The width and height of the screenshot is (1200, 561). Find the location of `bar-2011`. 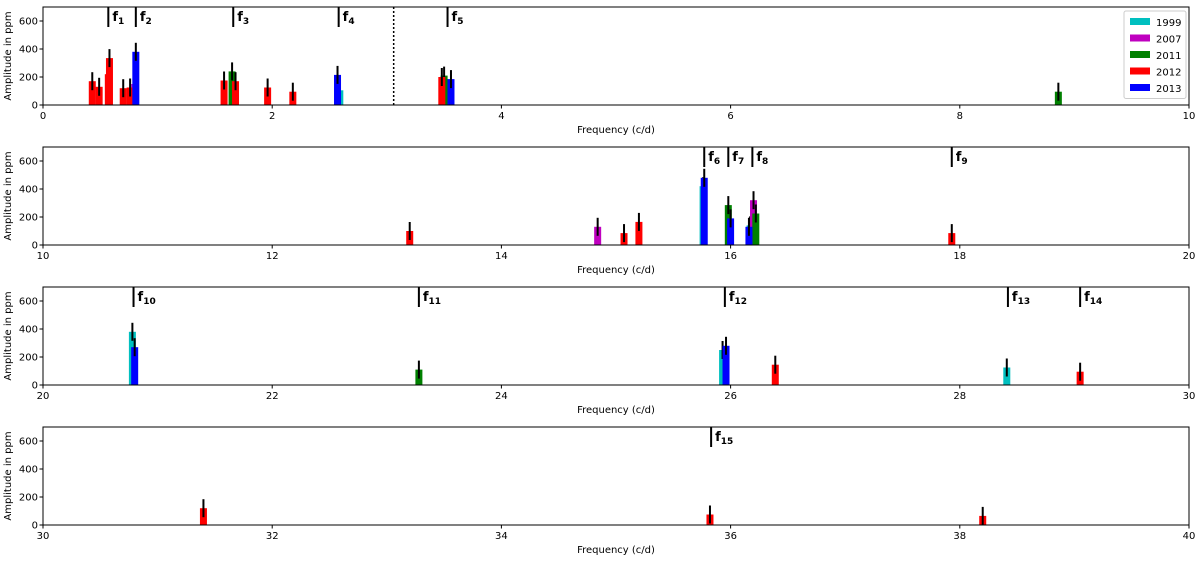

bar-2011 is located at coordinates (756, 229).